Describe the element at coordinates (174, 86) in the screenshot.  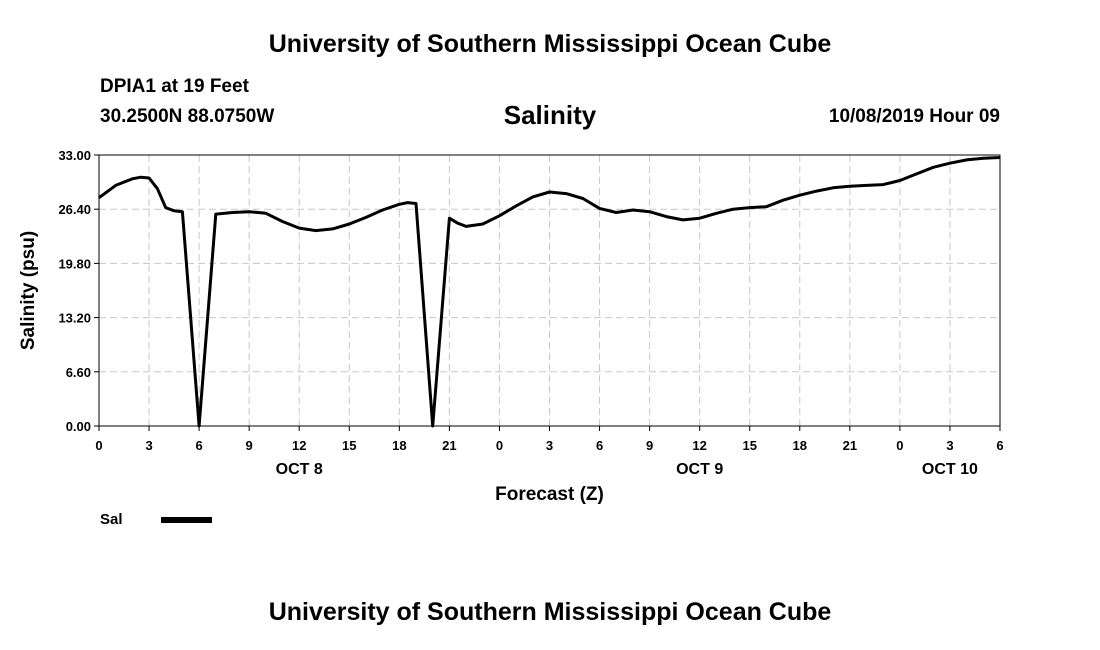
I see `station-label: DPIA1 at 19 Feet` at that location.